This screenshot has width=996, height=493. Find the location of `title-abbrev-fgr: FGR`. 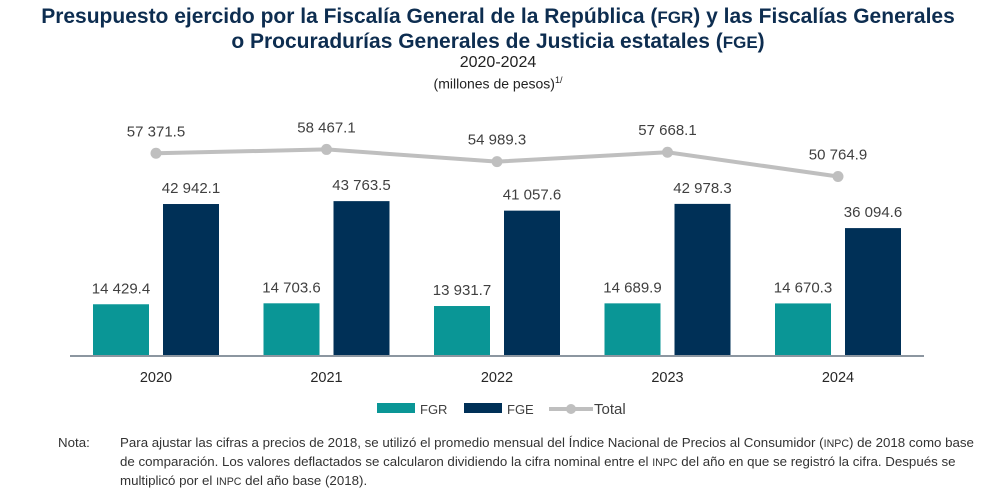

title-abbrev-fgr: FGR is located at coordinates (675, 17).